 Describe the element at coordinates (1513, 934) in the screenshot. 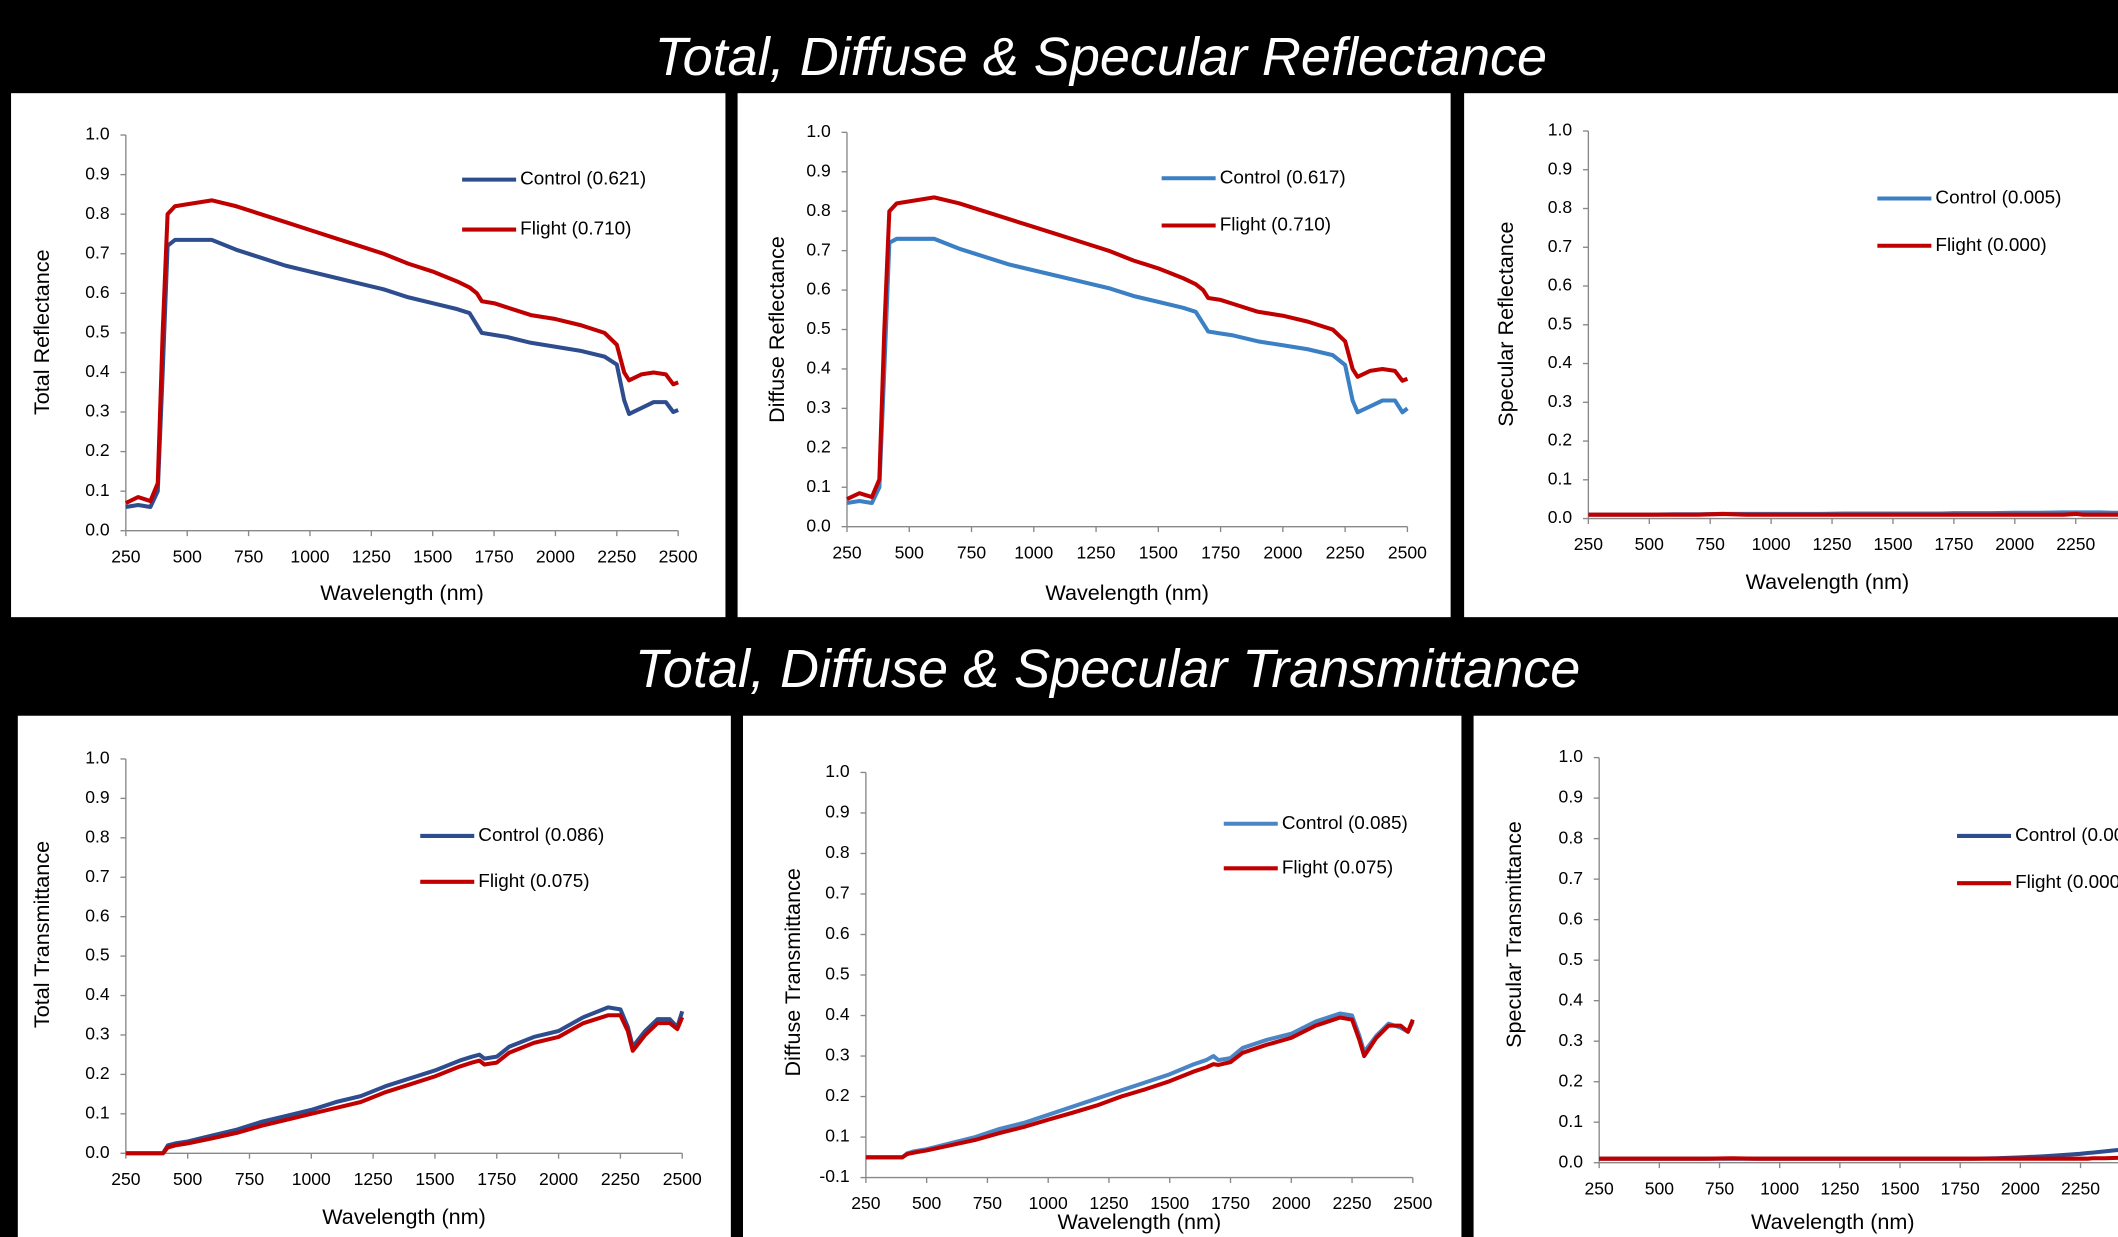

I see `y-axis-title: Specular Transmittance` at that location.